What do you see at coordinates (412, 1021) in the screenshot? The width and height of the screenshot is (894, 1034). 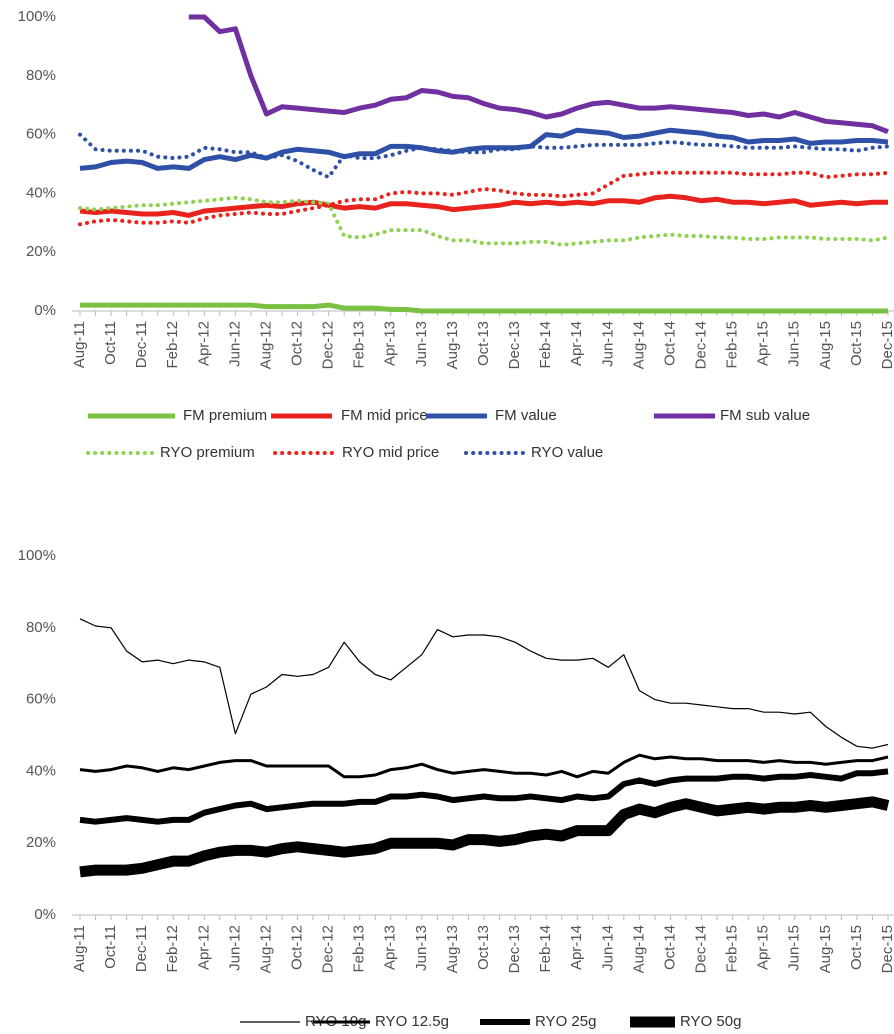 I see `legend-label: RYO 12.5g` at bounding box center [412, 1021].